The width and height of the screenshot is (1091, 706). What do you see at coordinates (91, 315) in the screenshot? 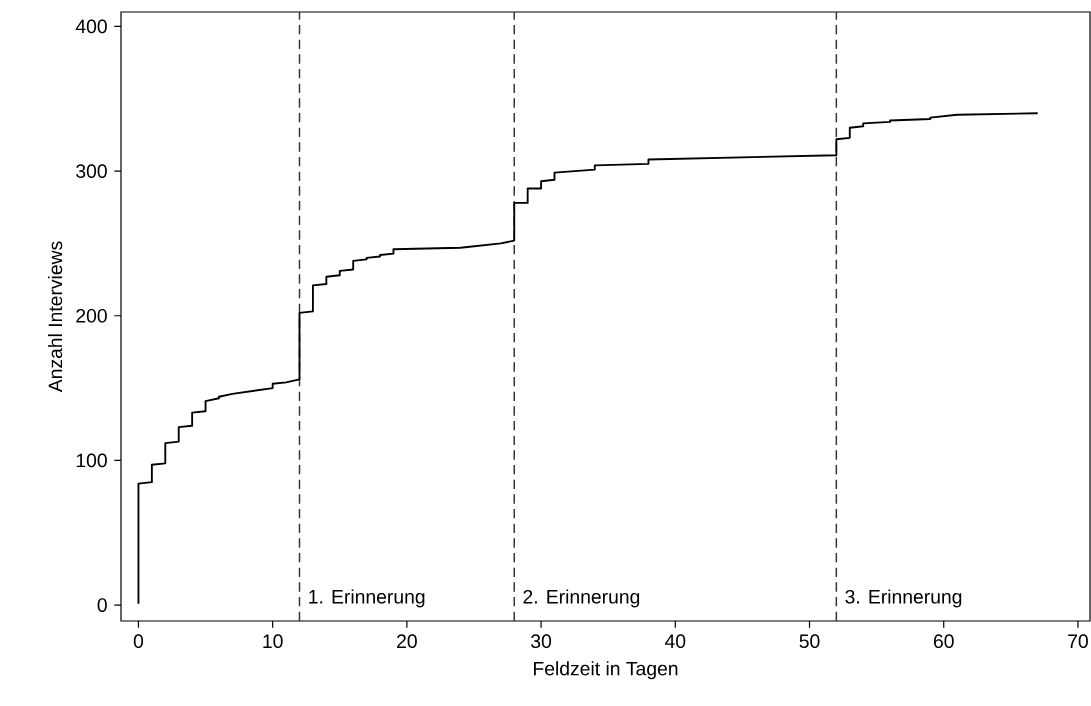
I see `y-tick-label: 200` at bounding box center [91, 315].